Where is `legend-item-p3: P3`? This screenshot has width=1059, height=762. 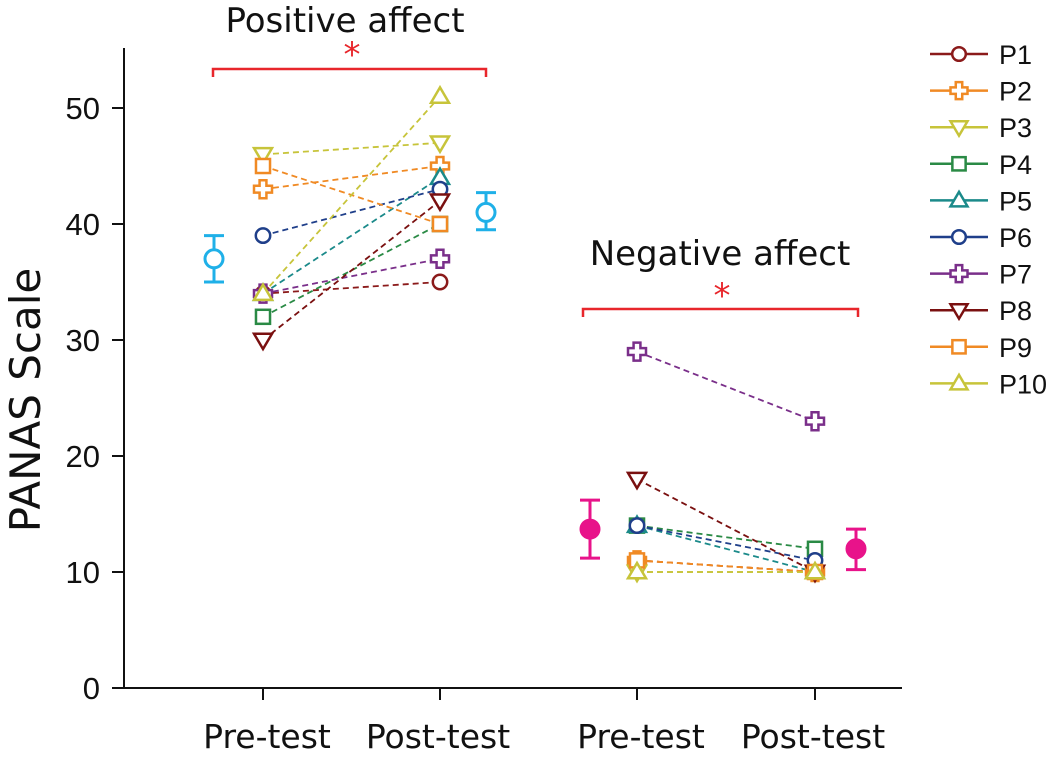 legend-item-p3: P3 is located at coordinates (981, 128).